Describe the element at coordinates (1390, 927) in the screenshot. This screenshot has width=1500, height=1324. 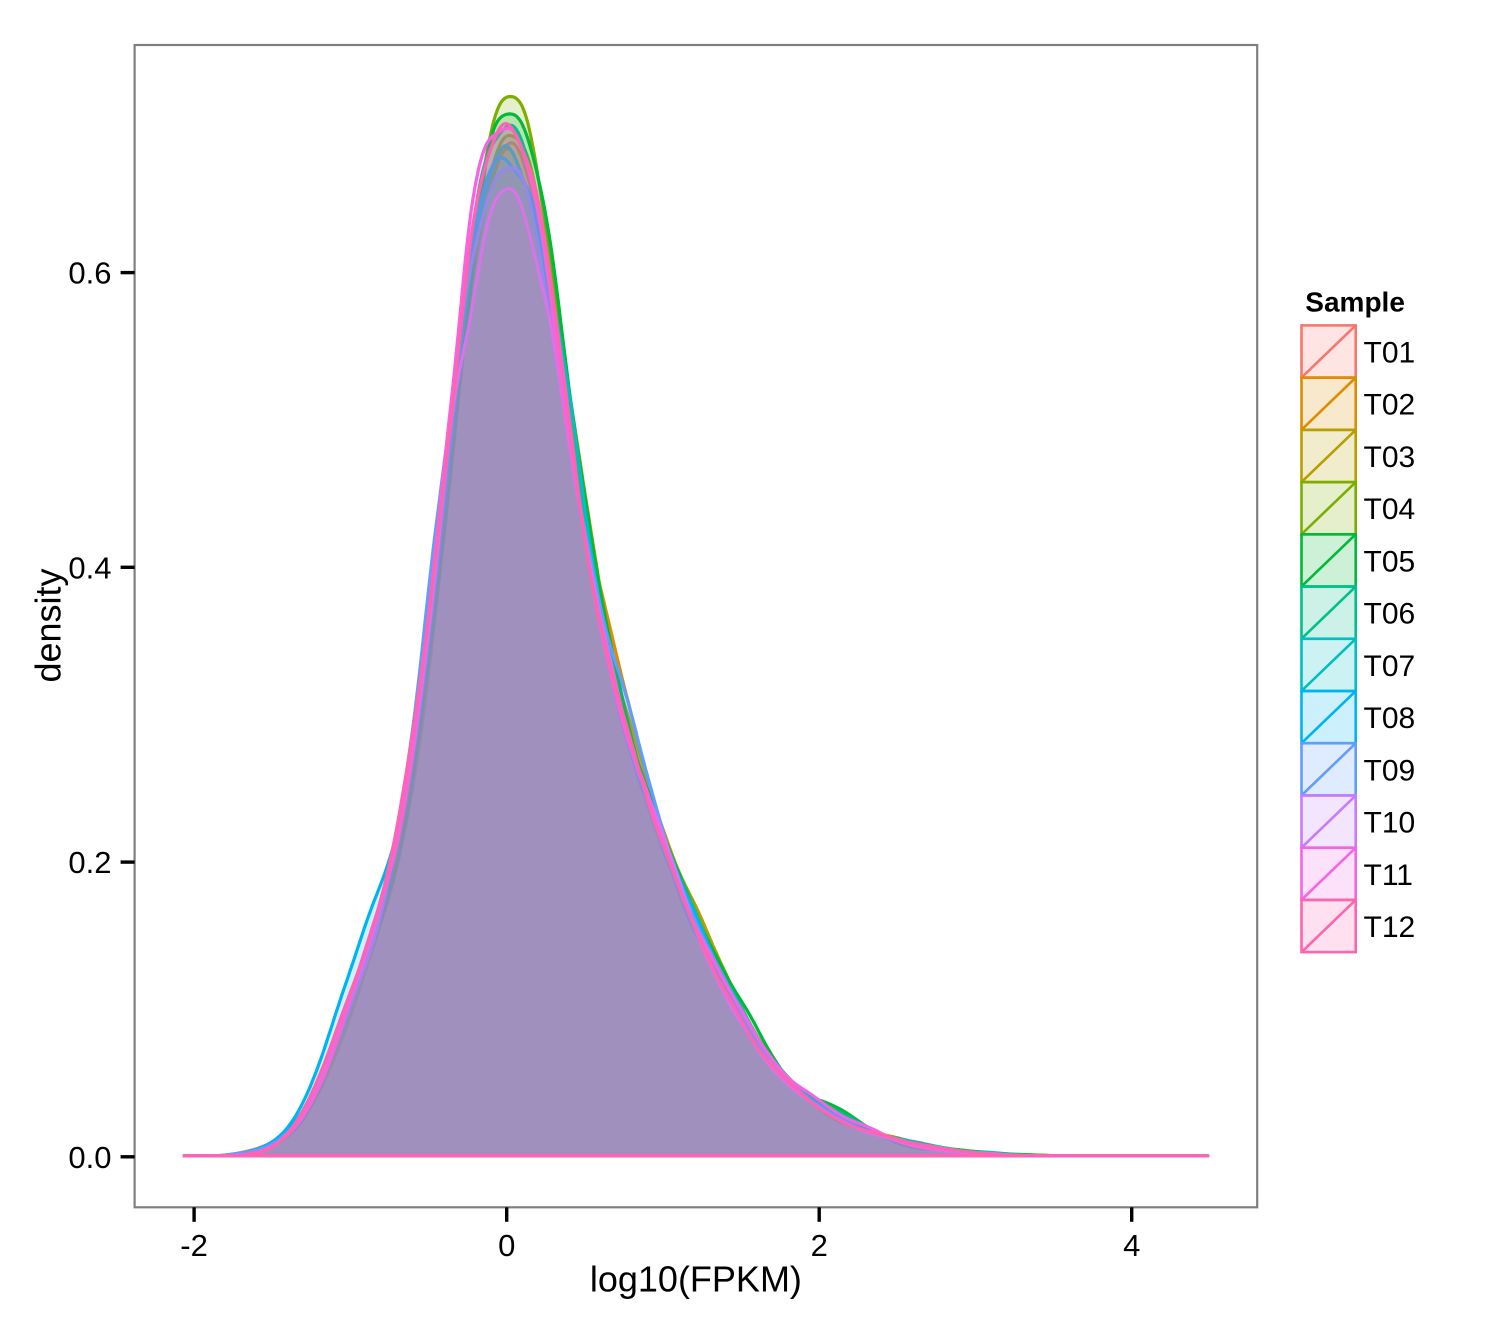
I see `svg-text: T12` at that location.